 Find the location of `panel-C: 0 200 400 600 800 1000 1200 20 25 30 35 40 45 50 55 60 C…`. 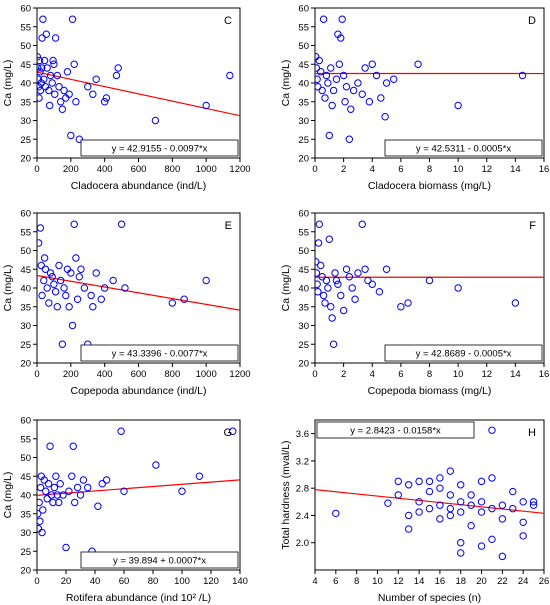

panel-C: 0 200 400 600 800 1000 1200 20 25 30 35 40 45 50 55 60 C… is located at coordinates (126, 98).